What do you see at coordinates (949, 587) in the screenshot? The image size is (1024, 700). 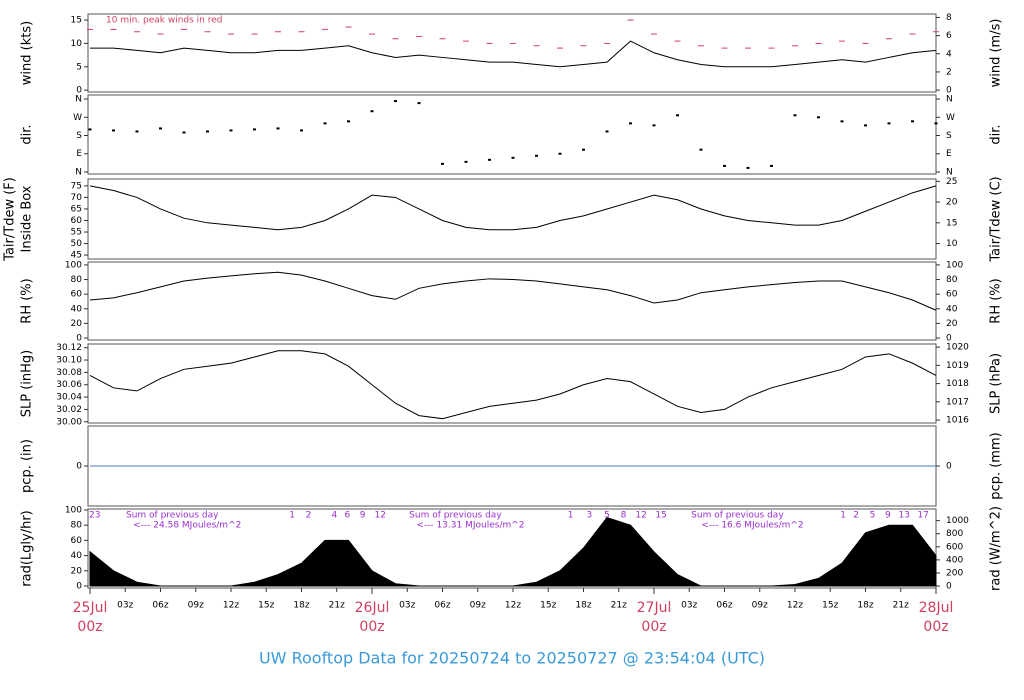 I see `y2-tick-label: 0` at bounding box center [949, 587].